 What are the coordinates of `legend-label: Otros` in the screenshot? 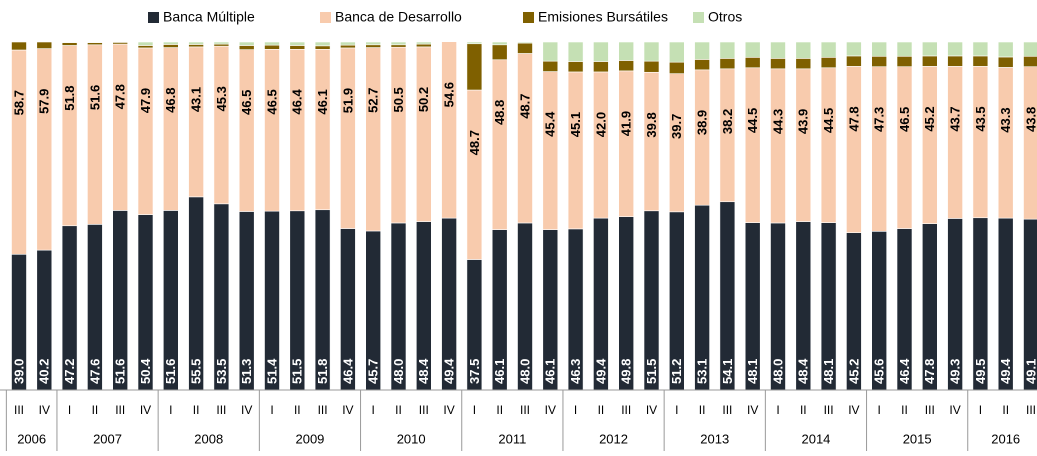 It's located at (725, 17).